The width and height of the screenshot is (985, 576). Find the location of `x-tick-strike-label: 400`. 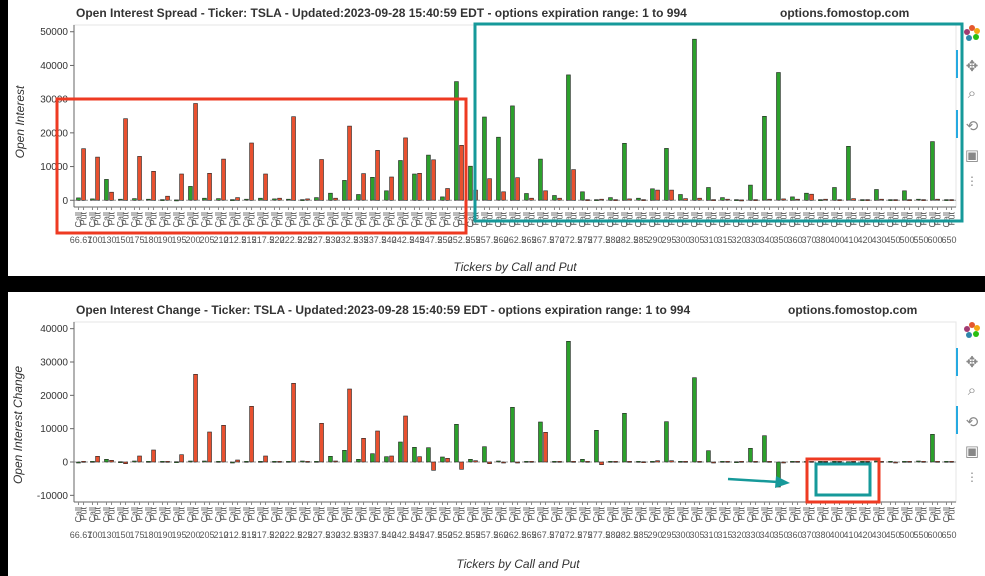

x-tick-strike-label: 400 is located at coordinates (836, 535).